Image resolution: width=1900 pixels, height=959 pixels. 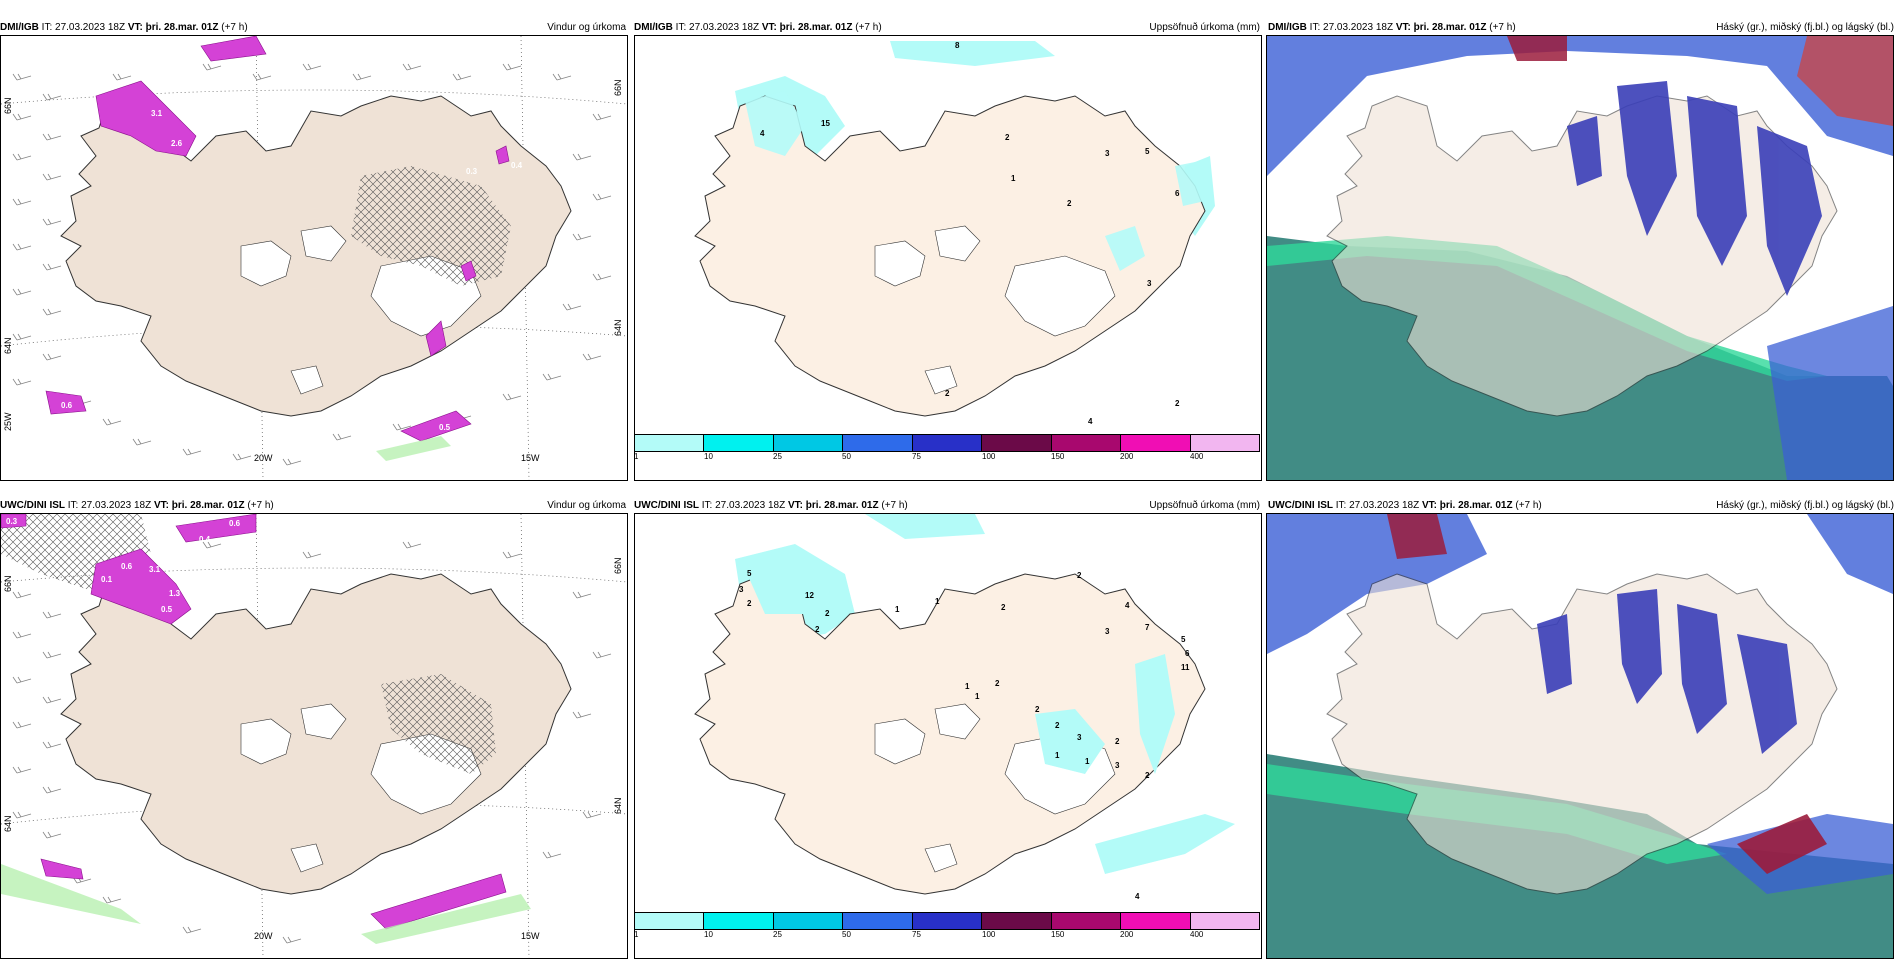 I want to click on precip-areas, so click(x=277, y=239).